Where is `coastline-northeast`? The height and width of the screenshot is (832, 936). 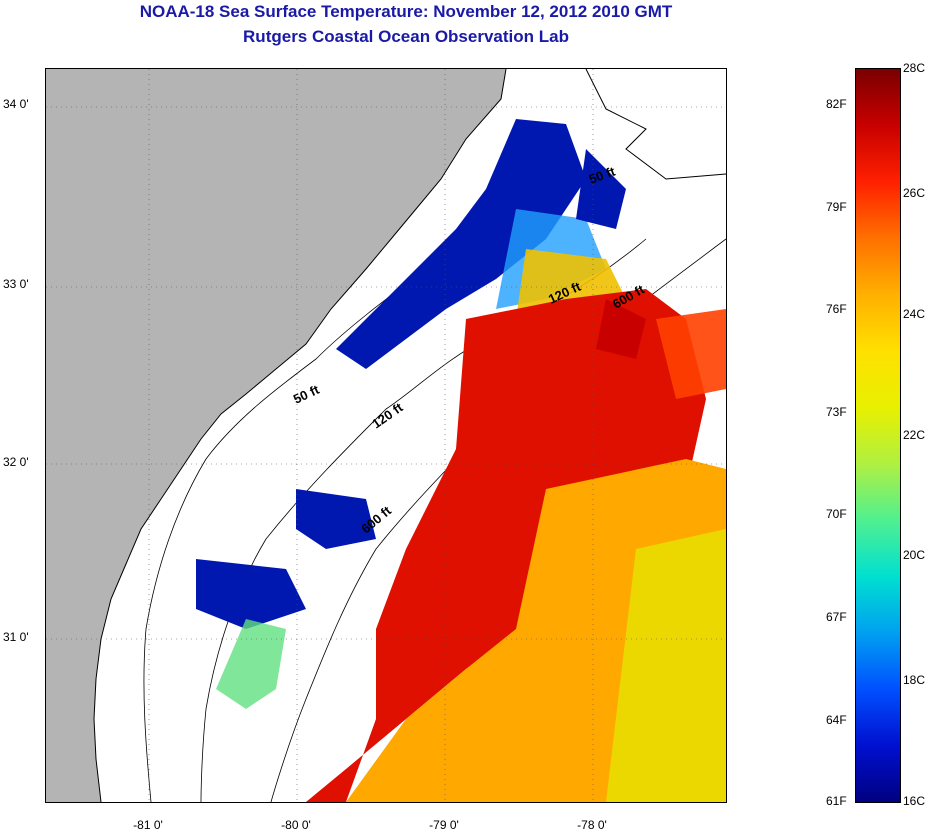
coastline-northeast is located at coordinates (655, 124).